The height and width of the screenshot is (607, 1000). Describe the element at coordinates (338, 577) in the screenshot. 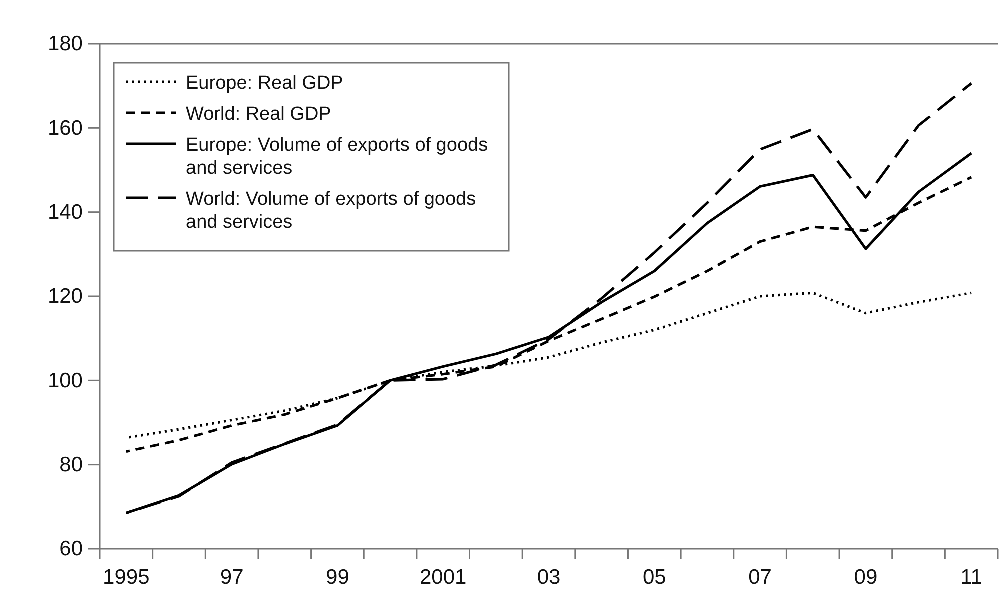

I see `x-tick-label: 99` at that location.